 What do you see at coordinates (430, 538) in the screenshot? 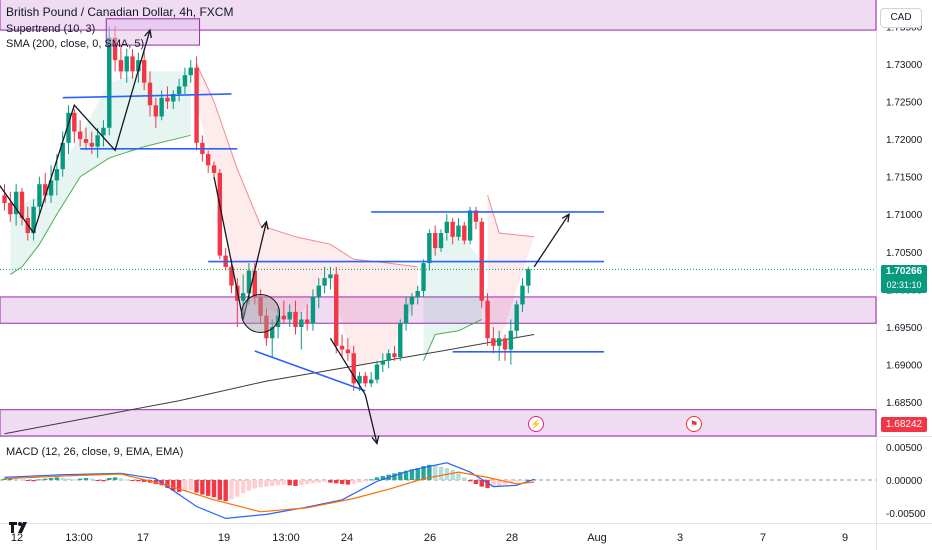
I see `time-tick-label: 26` at bounding box center [430, 538].